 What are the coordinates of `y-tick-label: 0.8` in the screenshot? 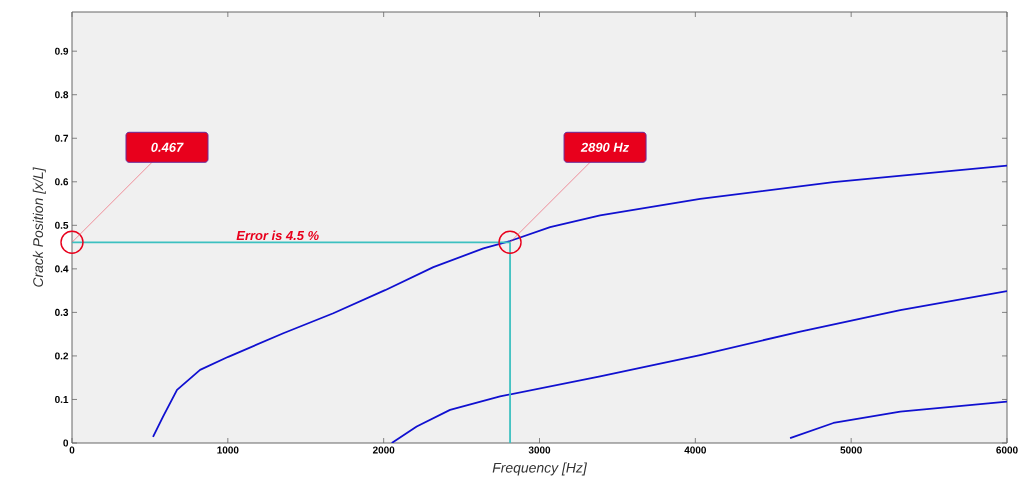 It's located at (62, 95).